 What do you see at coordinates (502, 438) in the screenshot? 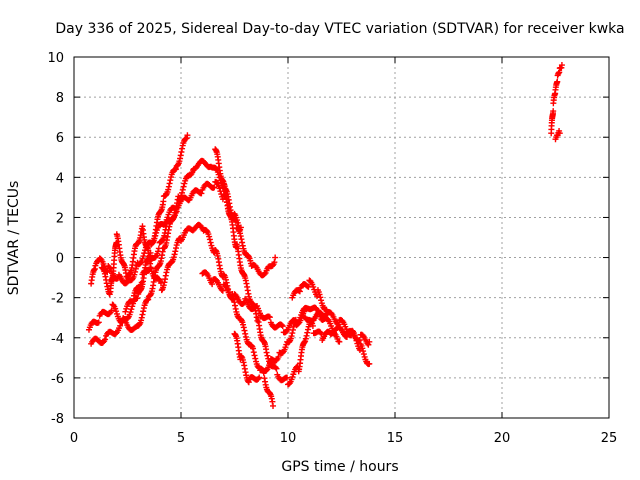
I see `x-tick-label: 20` at bounding box center [502, 438].